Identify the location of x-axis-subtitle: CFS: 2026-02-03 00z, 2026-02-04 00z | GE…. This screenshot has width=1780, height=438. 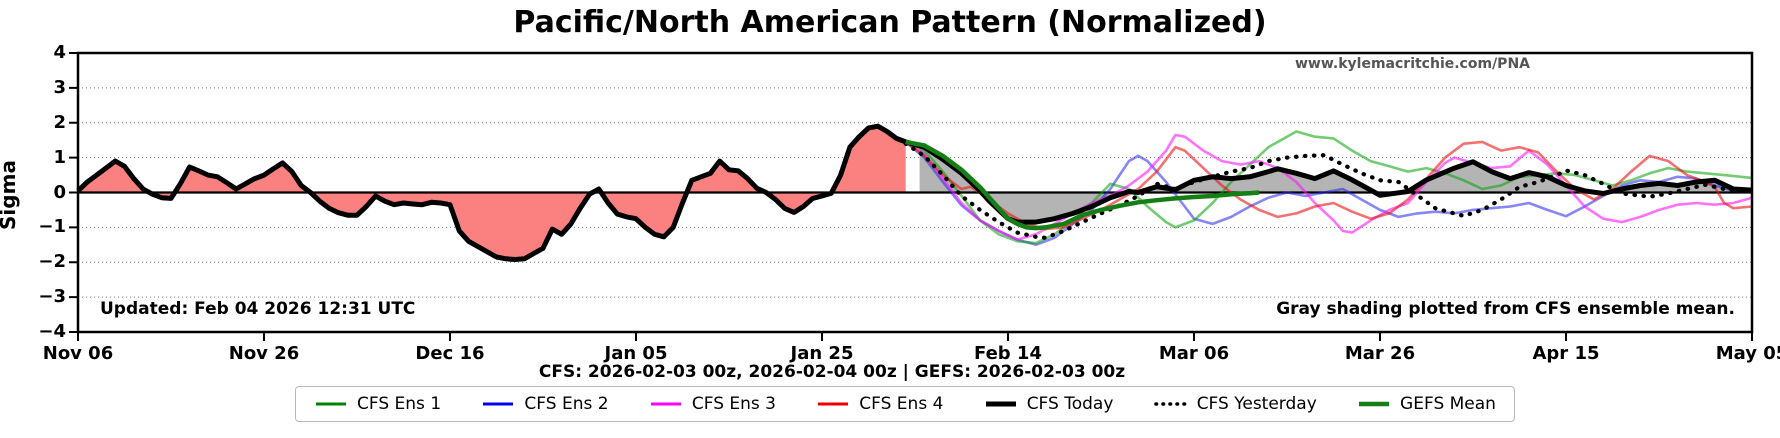
(832, 372).